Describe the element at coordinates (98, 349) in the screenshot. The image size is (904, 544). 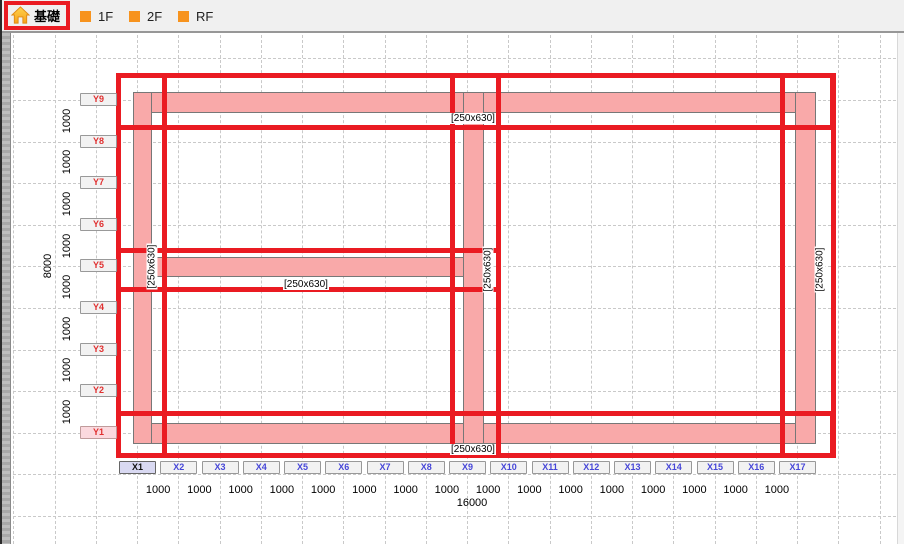
I see `axis-button-y3: Y3` at that location.